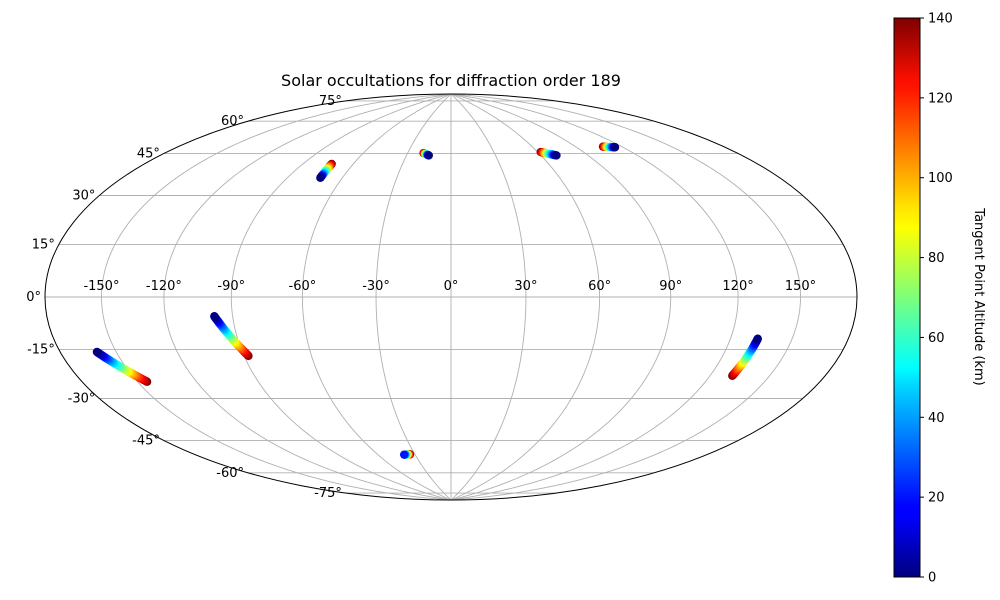  Describe the element at coordinates (670, 286) in the screenshot. I see `lon-tick-label: 90°` at that location.